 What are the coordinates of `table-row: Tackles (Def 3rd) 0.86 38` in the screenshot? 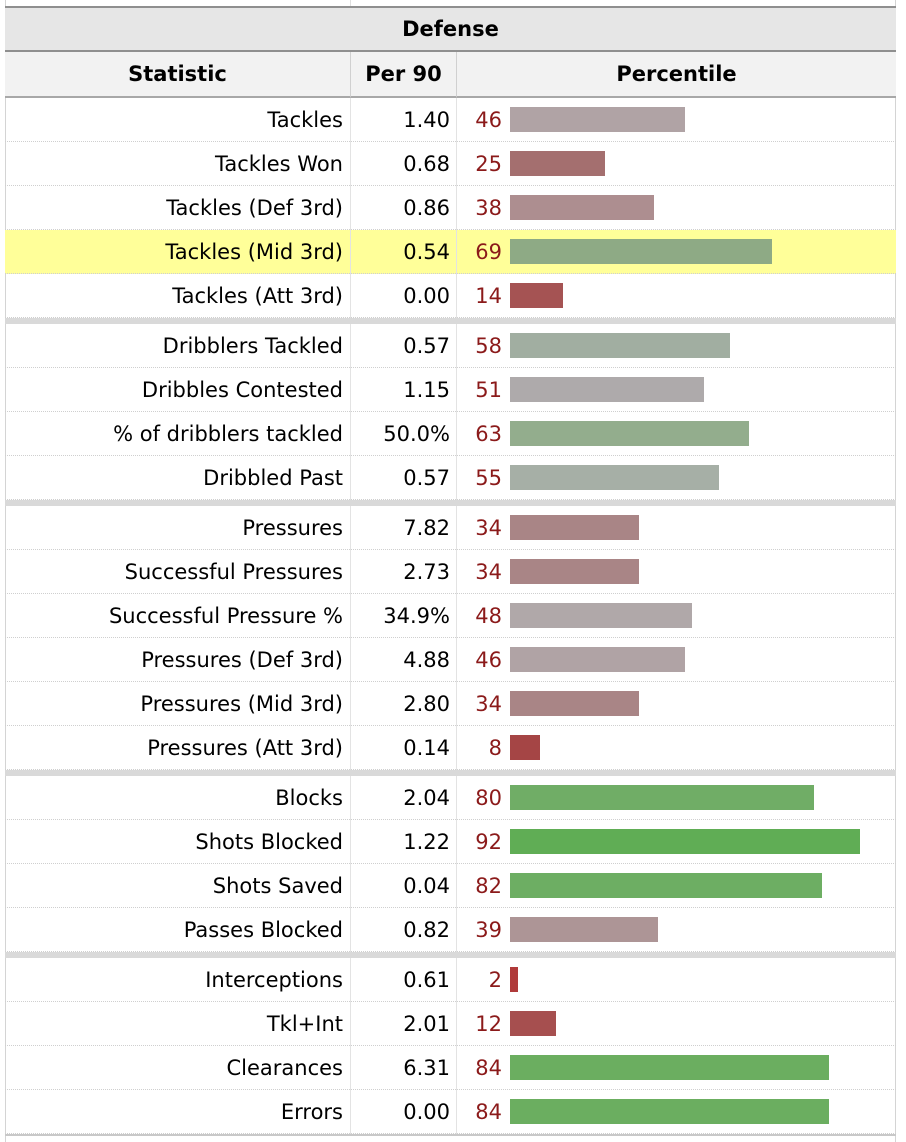 It's located at (450, 208).